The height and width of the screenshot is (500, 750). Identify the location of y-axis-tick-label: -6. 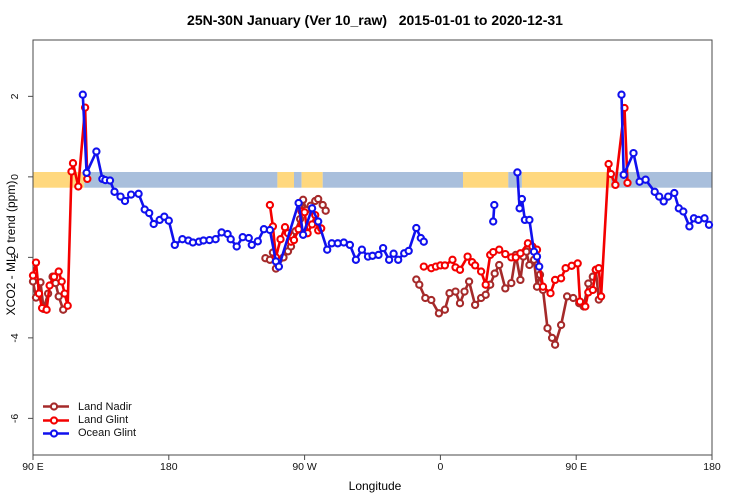
(15, 418).